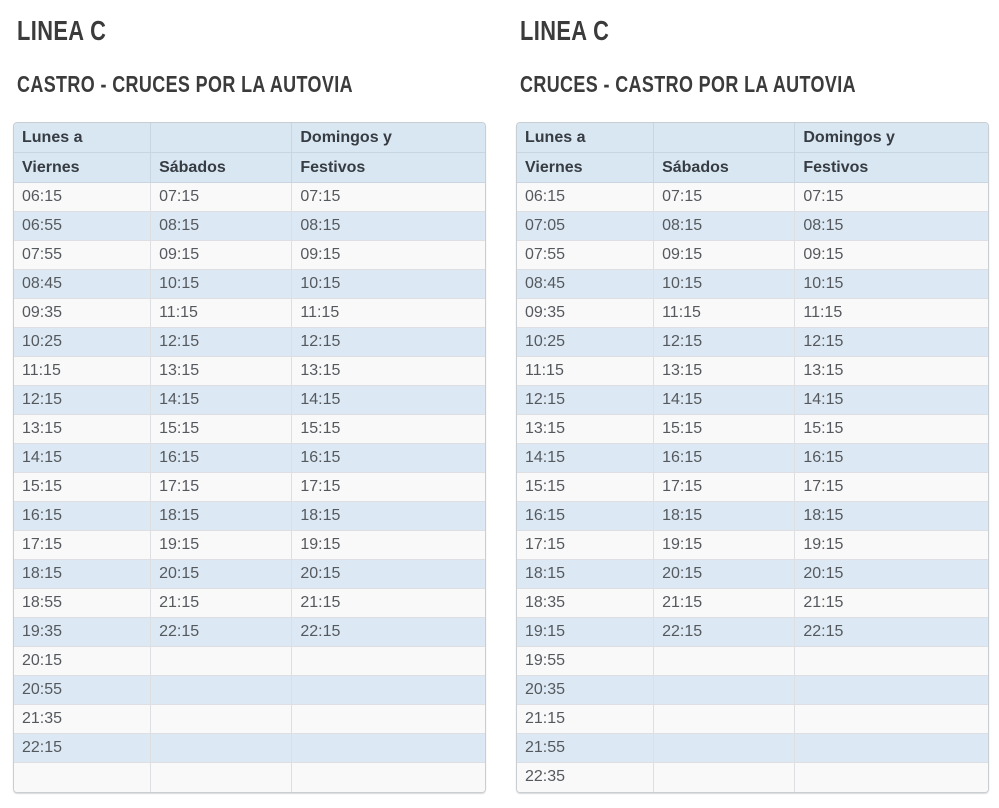  I want to click on table-row: 07:05 08:15 08:15, so click(752, 226).